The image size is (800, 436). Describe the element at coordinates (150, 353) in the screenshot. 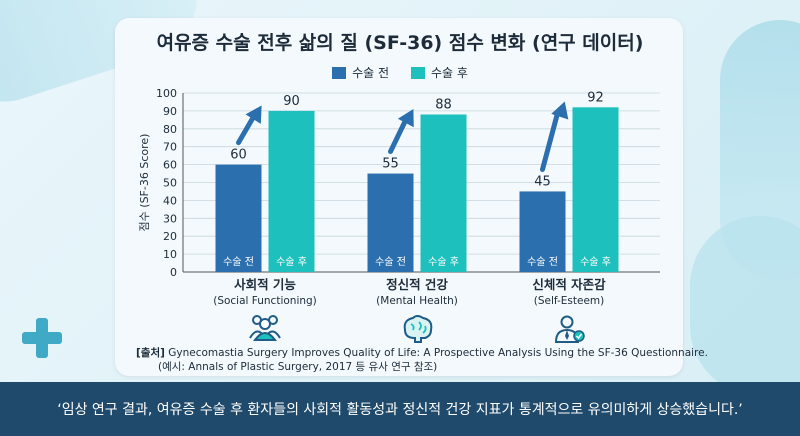

I see `source-prefix: [출처]` at that location.